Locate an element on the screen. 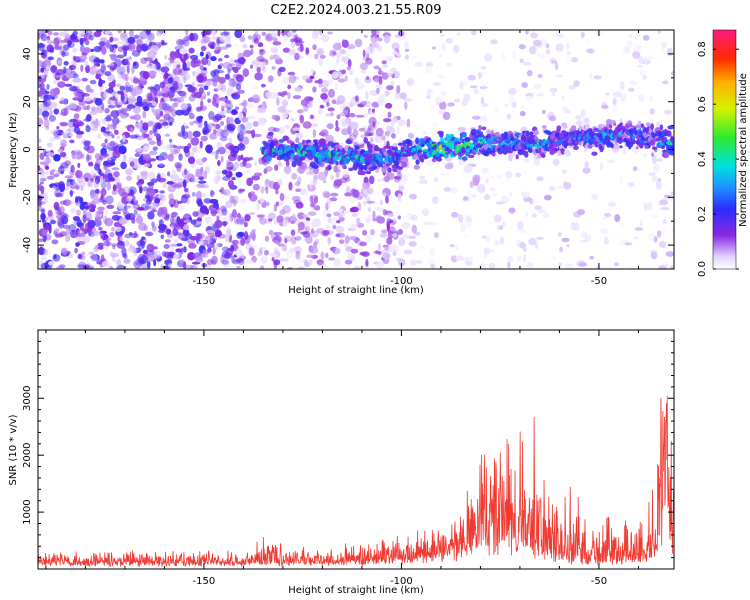  colorbar-ticks: 0.00.20.40.60.8 is located at coordinates (718, 159).